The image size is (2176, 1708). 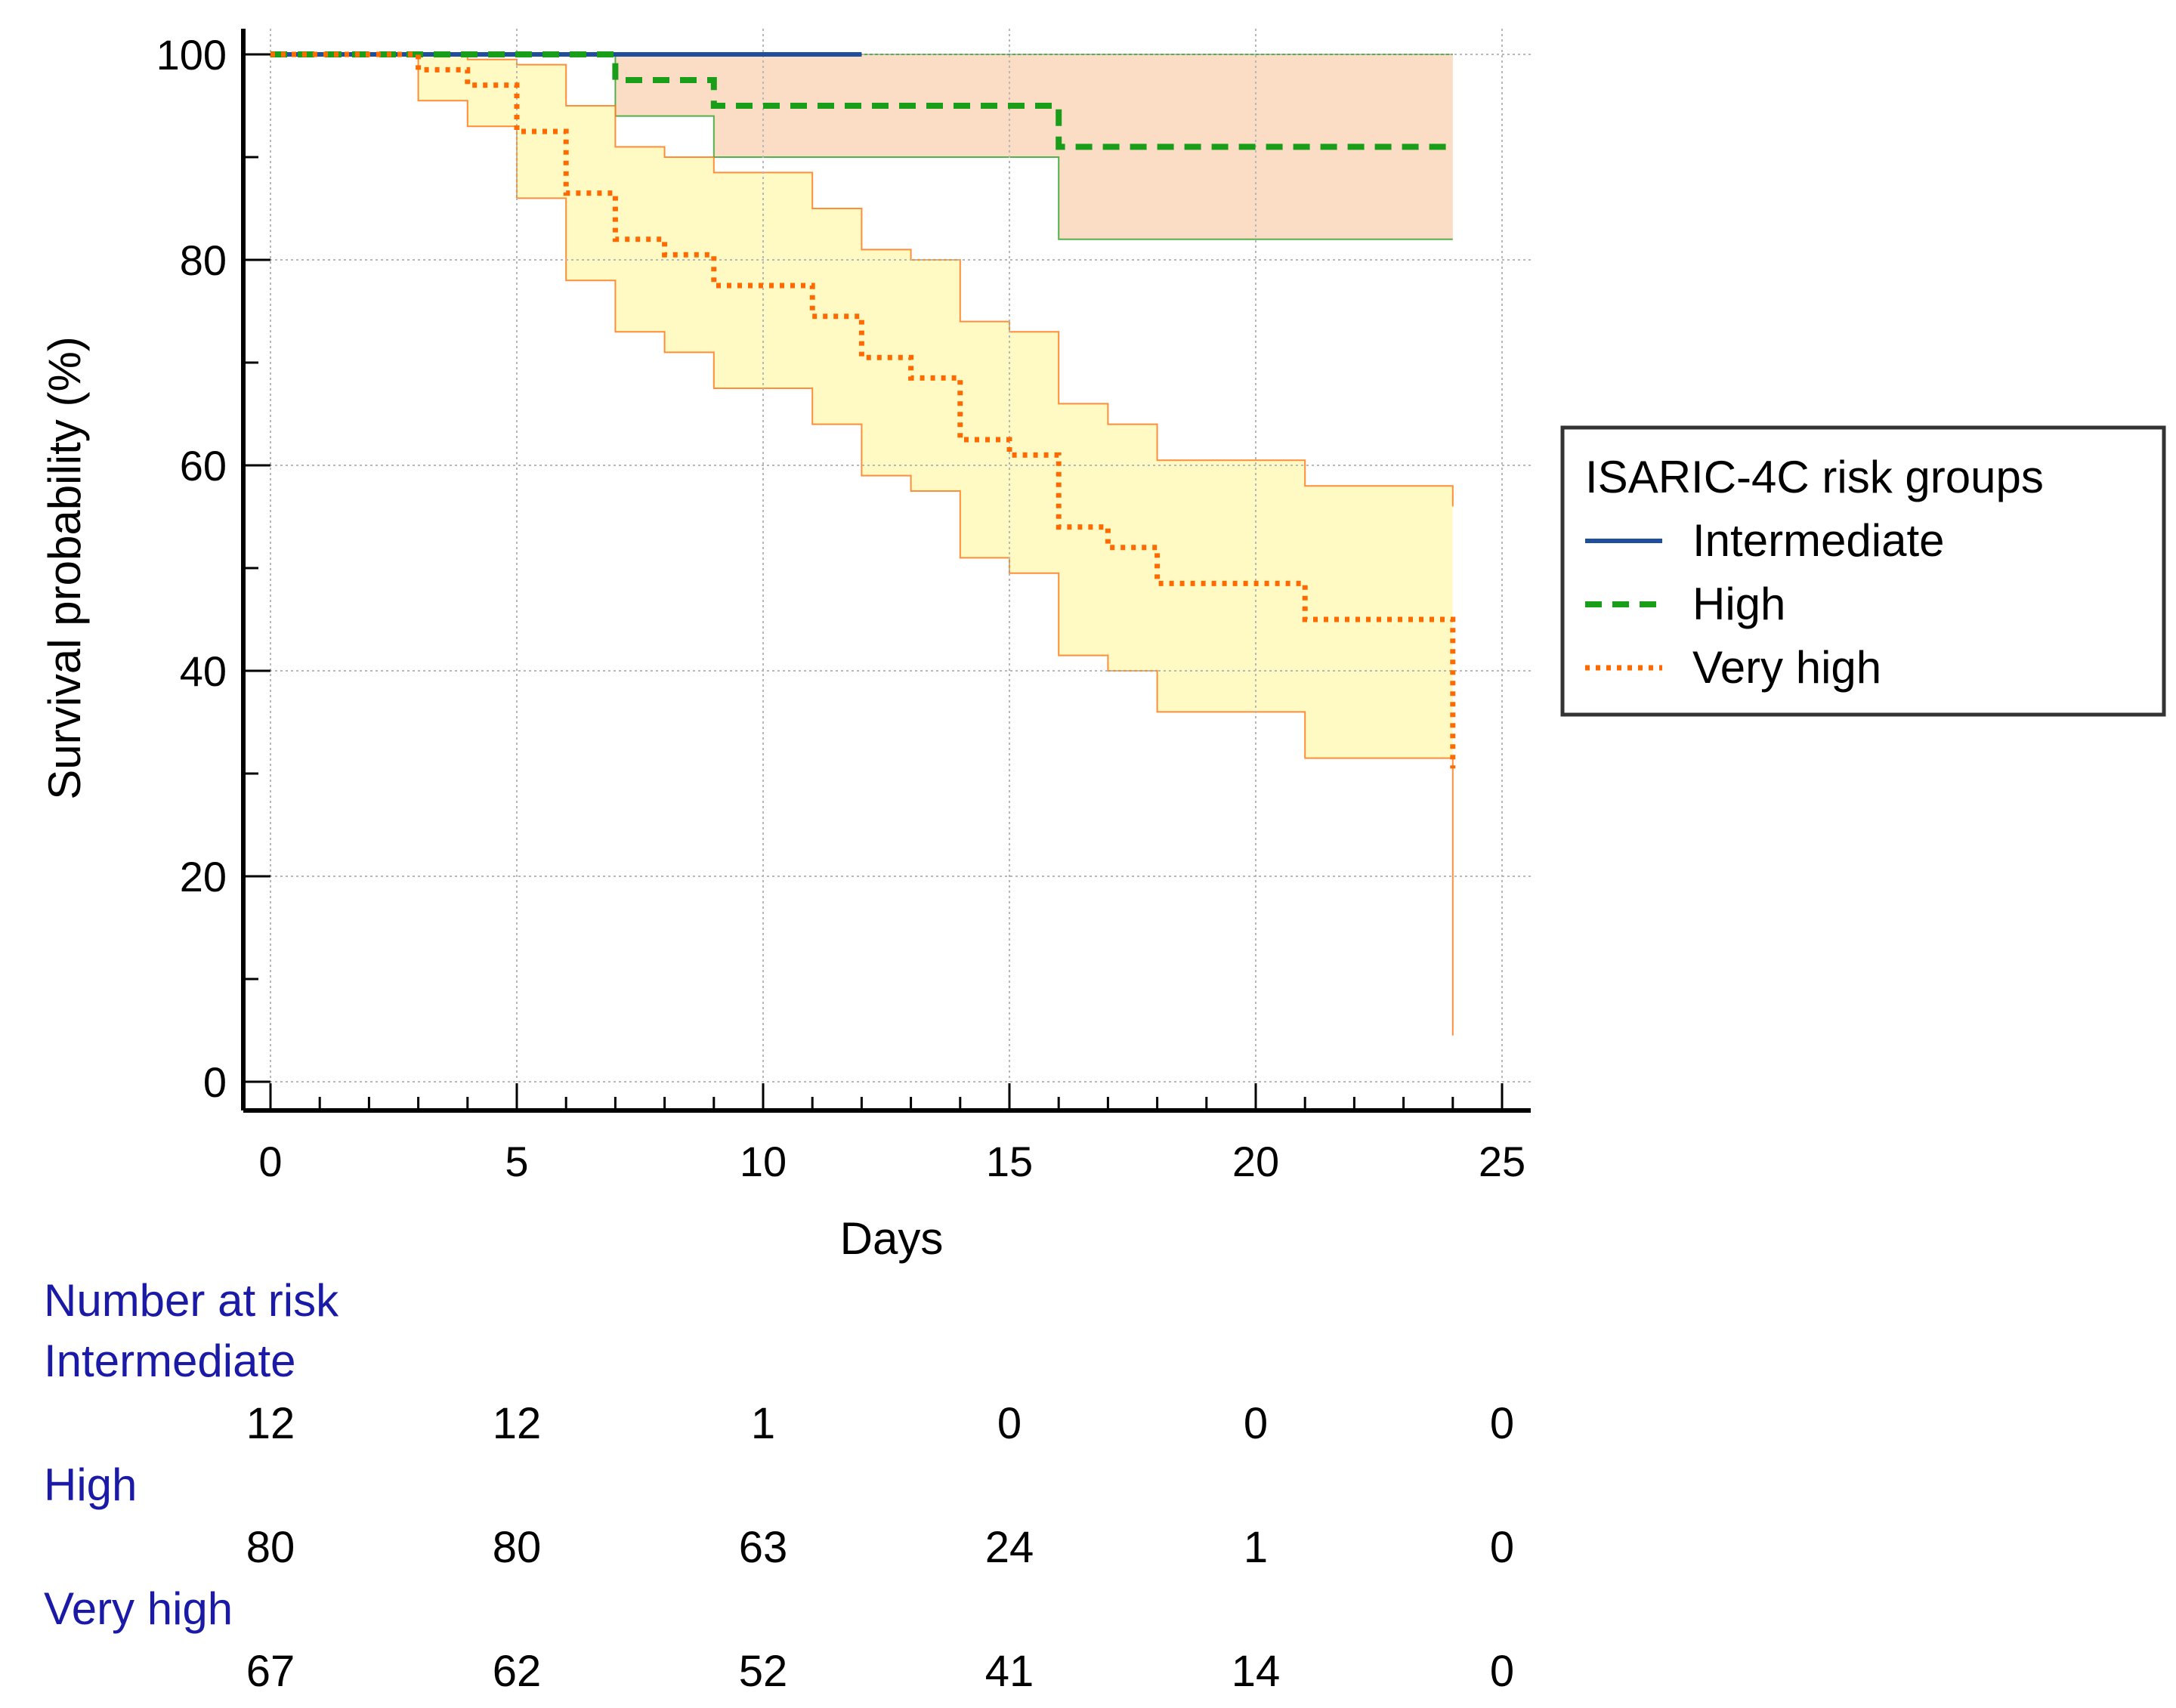 I want to click on legend-box, so click(x=1863, y=571).